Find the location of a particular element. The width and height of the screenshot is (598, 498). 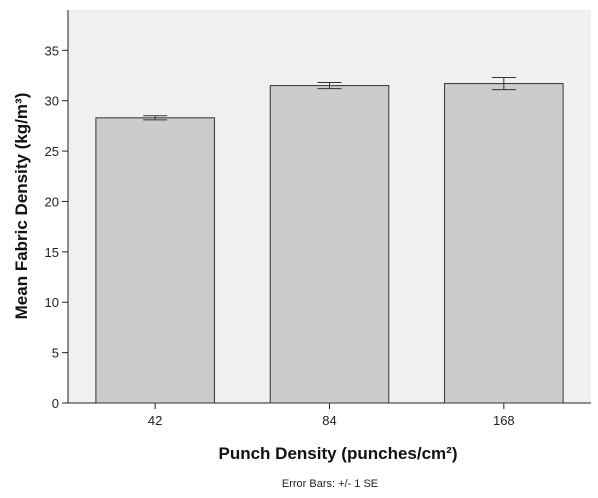

y-tick-label: 5 is located at coordinates (55, 353).